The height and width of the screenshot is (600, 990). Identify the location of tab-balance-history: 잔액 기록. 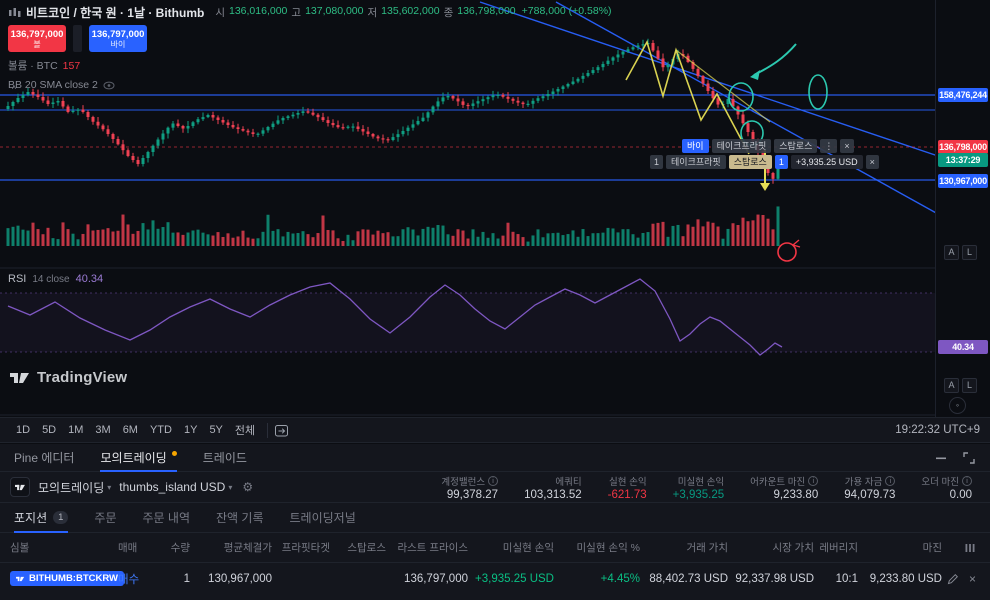
(240, 518).